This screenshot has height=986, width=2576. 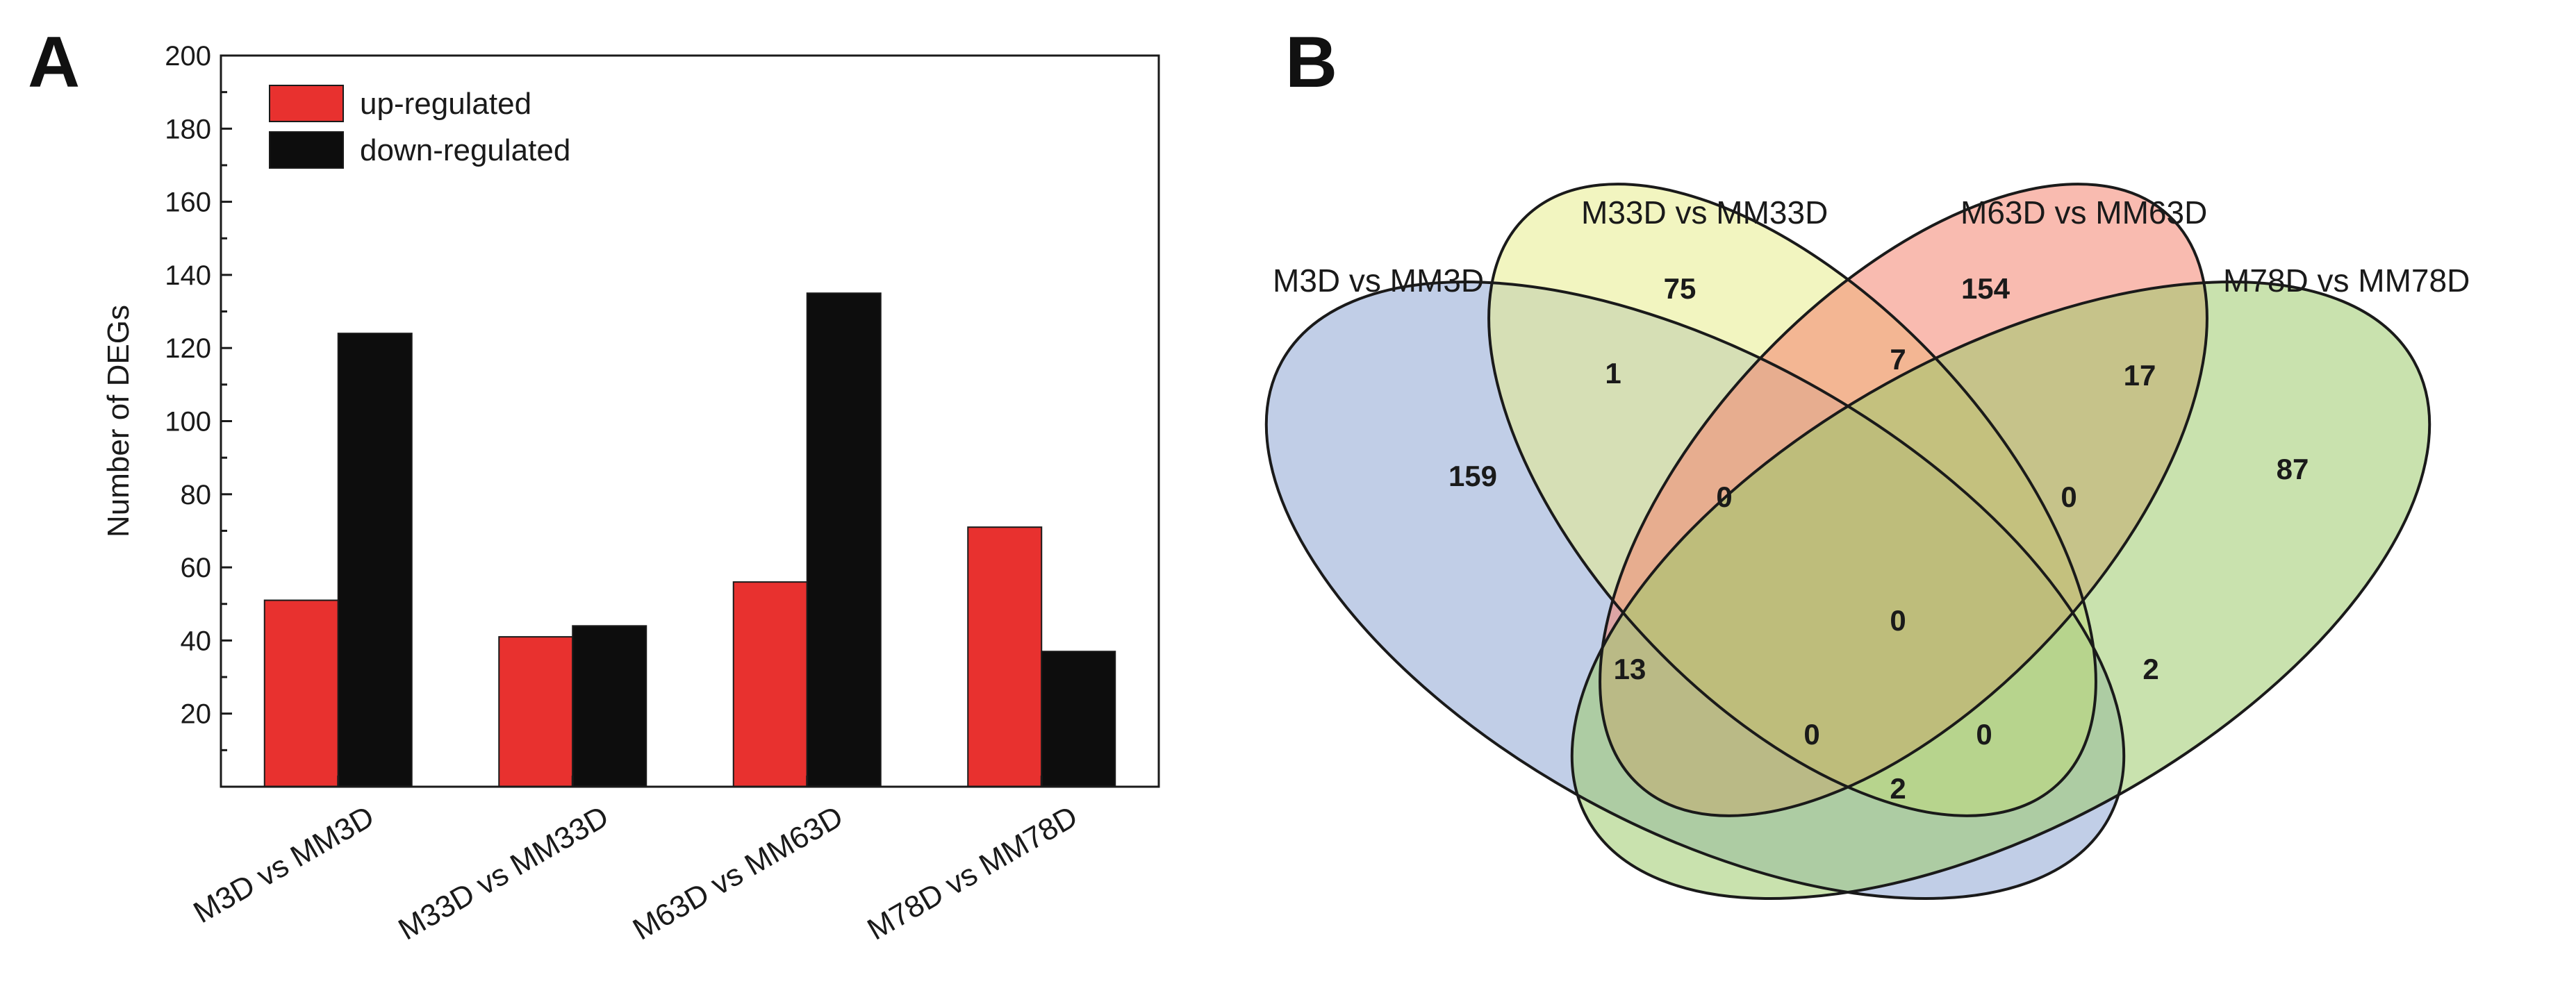 What do you see at coordinates (118, 421) in the screenshot?
I see `y-axis-title: Number of DEGs` at bounding box center [118, 421].